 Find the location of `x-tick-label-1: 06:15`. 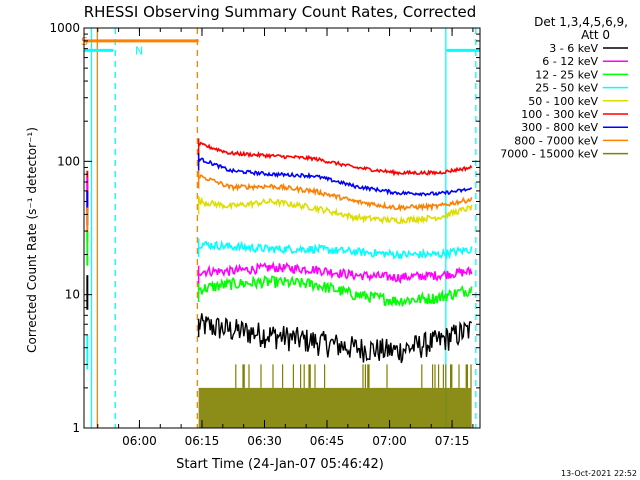

x-tick-label-1: 06:15 is located at coordinates (202, 441).